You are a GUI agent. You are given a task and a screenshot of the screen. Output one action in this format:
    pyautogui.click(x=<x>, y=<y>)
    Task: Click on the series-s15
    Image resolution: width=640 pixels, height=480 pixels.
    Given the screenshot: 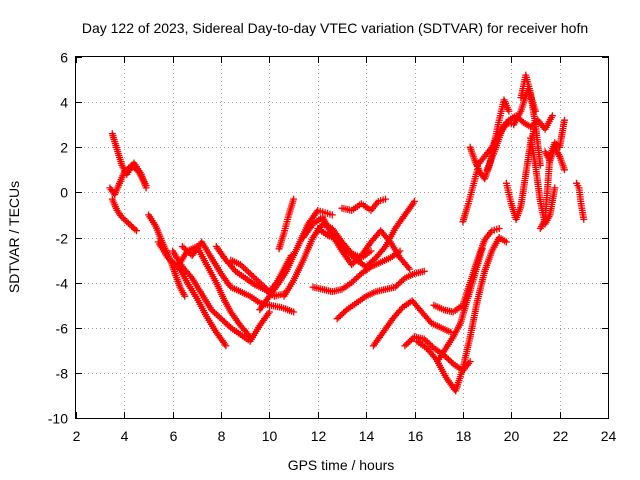 What is the action you would take?
    pyautogui.click(x=366, y=234)
    